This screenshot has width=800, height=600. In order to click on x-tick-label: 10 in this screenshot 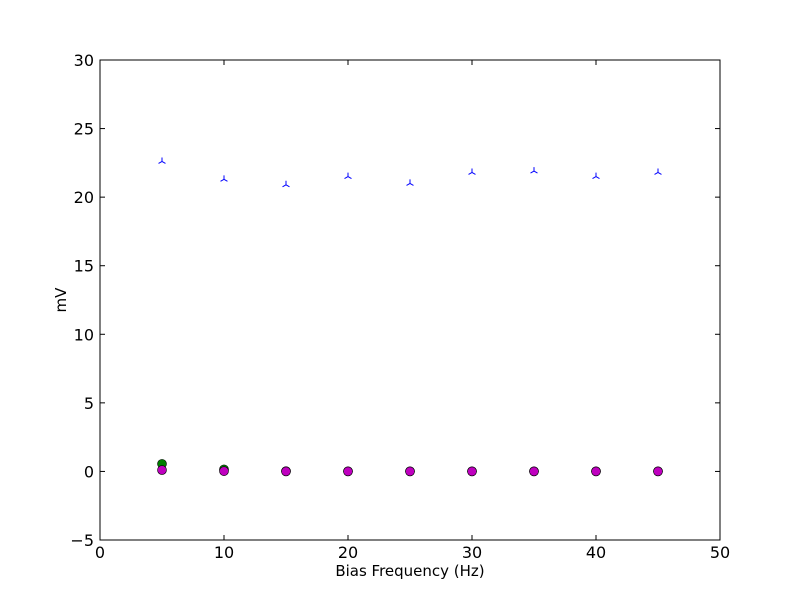, I will do `click(224, 552)`.